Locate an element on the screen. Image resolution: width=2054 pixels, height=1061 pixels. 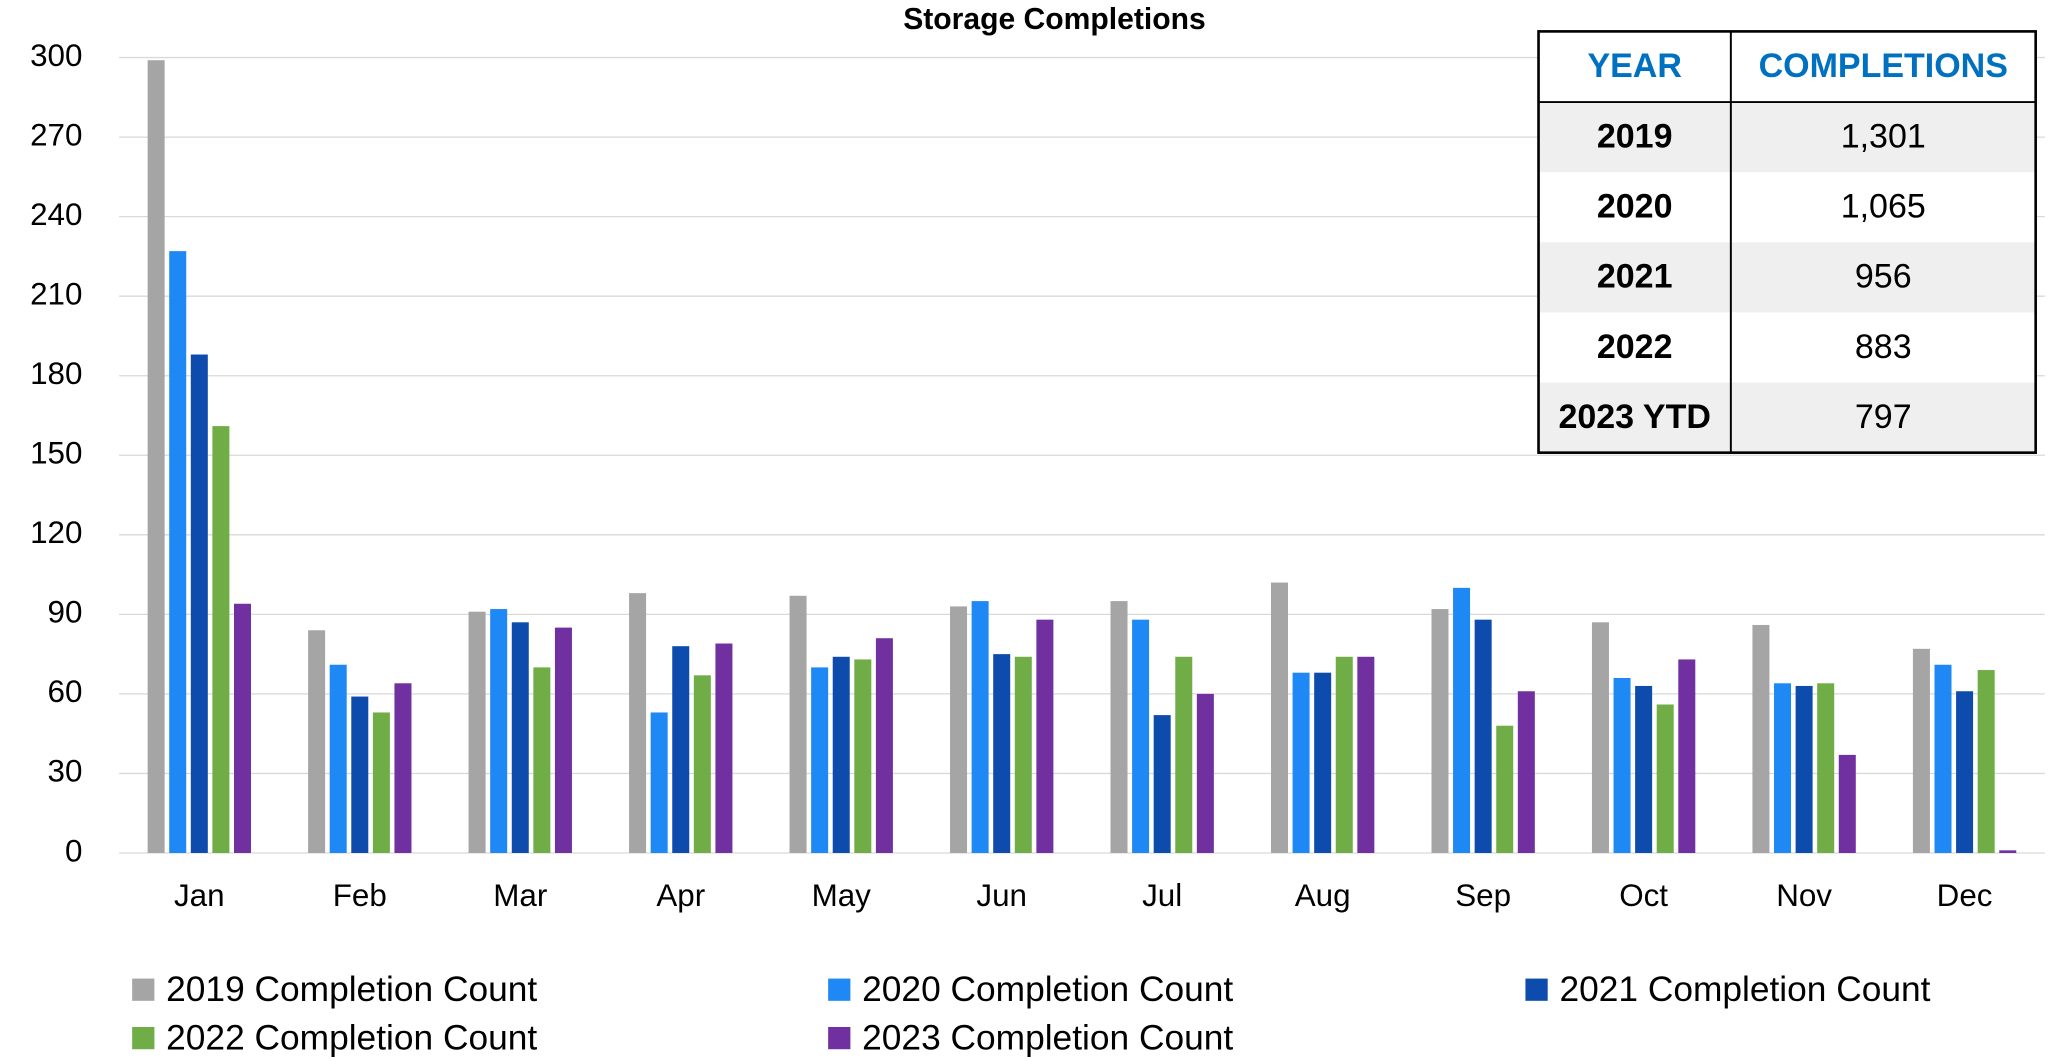
table-cell: 2019 is located at coordinates (1635, 136).